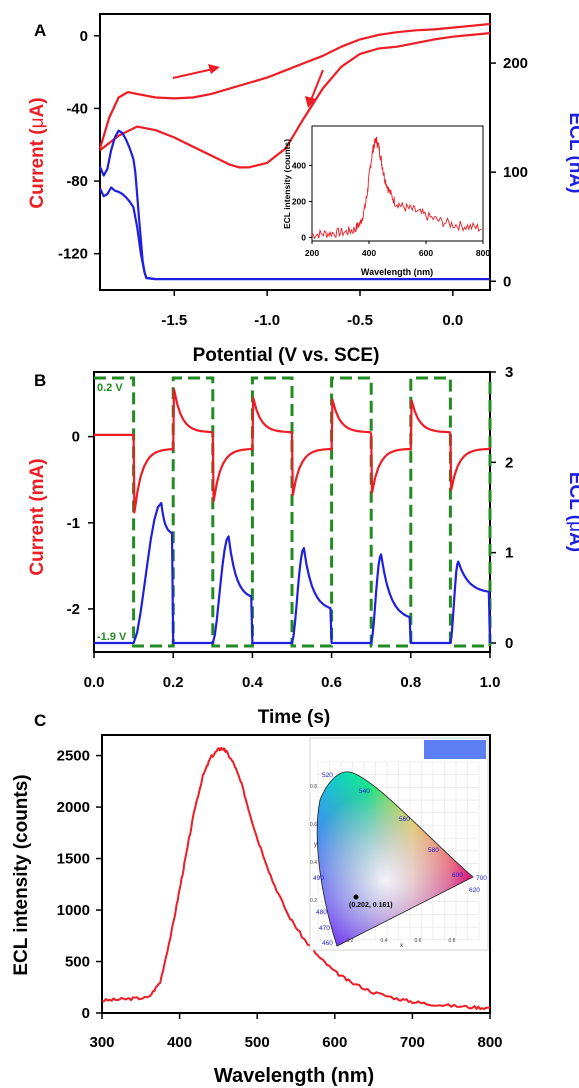 This screenshot has height=1088, width=579. Describe the element at coordinates (110, 388) in the screenshot. I see `potential-high-label: 0.2 V` at that location.